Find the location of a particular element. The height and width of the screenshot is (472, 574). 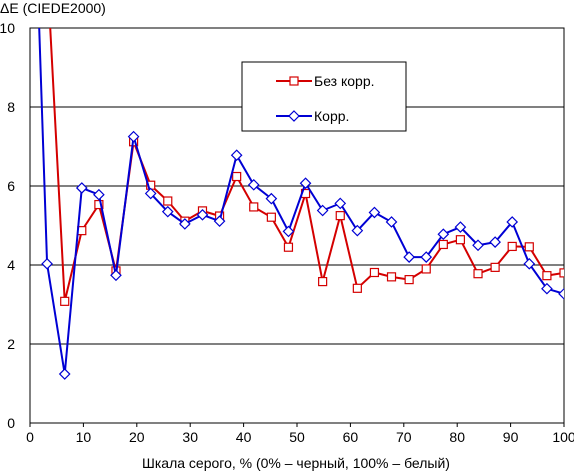

x-tick-label-20: 20 is located at coordinates (137, 437).